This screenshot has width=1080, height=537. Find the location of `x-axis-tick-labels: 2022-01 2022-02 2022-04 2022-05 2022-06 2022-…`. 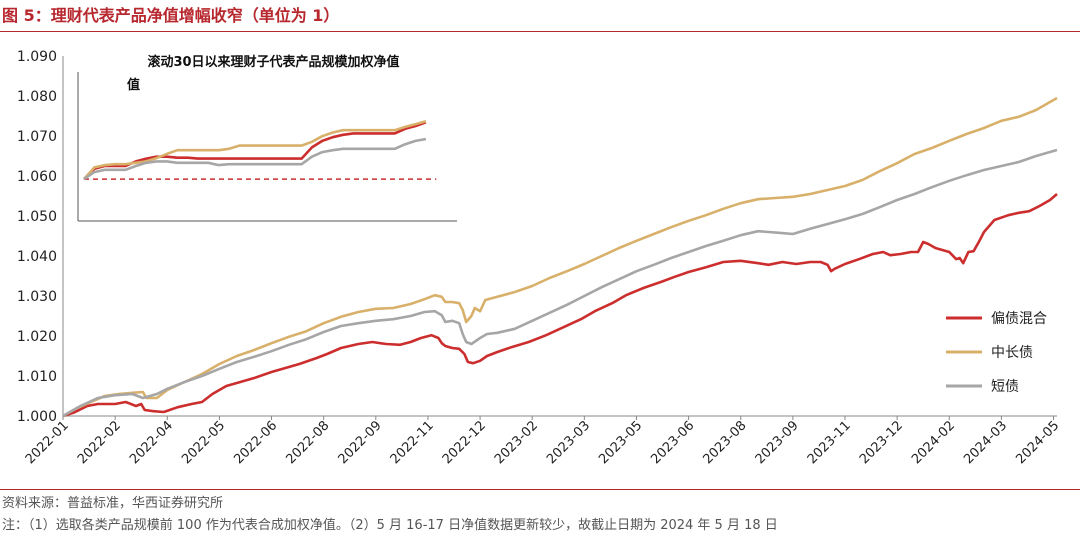

x-axis-tick-labels: 2022-01 2022-02 2022-04 2022-05 2022-06 2022-… is located at coordinates (543, 442).